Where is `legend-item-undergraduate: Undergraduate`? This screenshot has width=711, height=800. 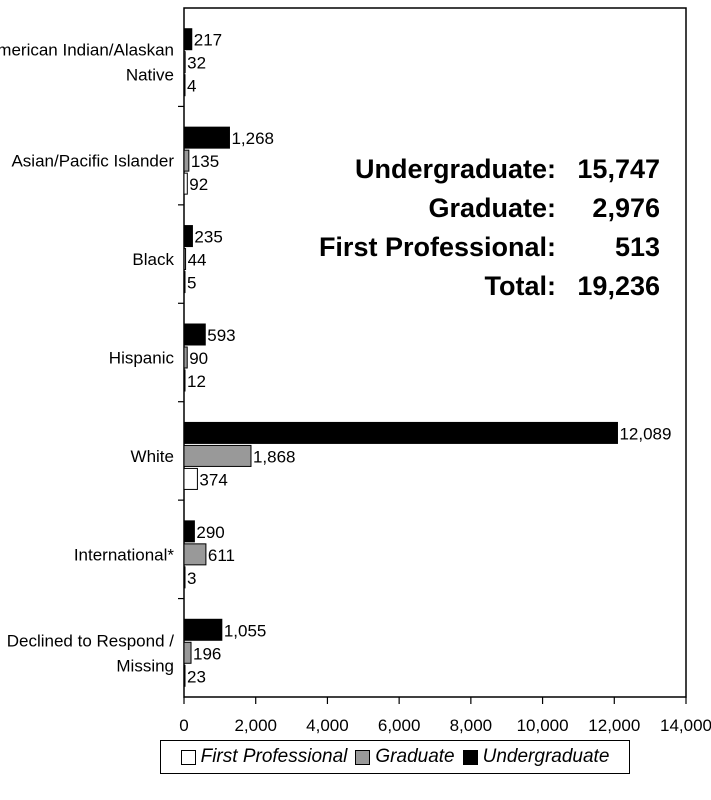 legend-item-undergraduate: Undergraduate is located at coordinates (536, 757).